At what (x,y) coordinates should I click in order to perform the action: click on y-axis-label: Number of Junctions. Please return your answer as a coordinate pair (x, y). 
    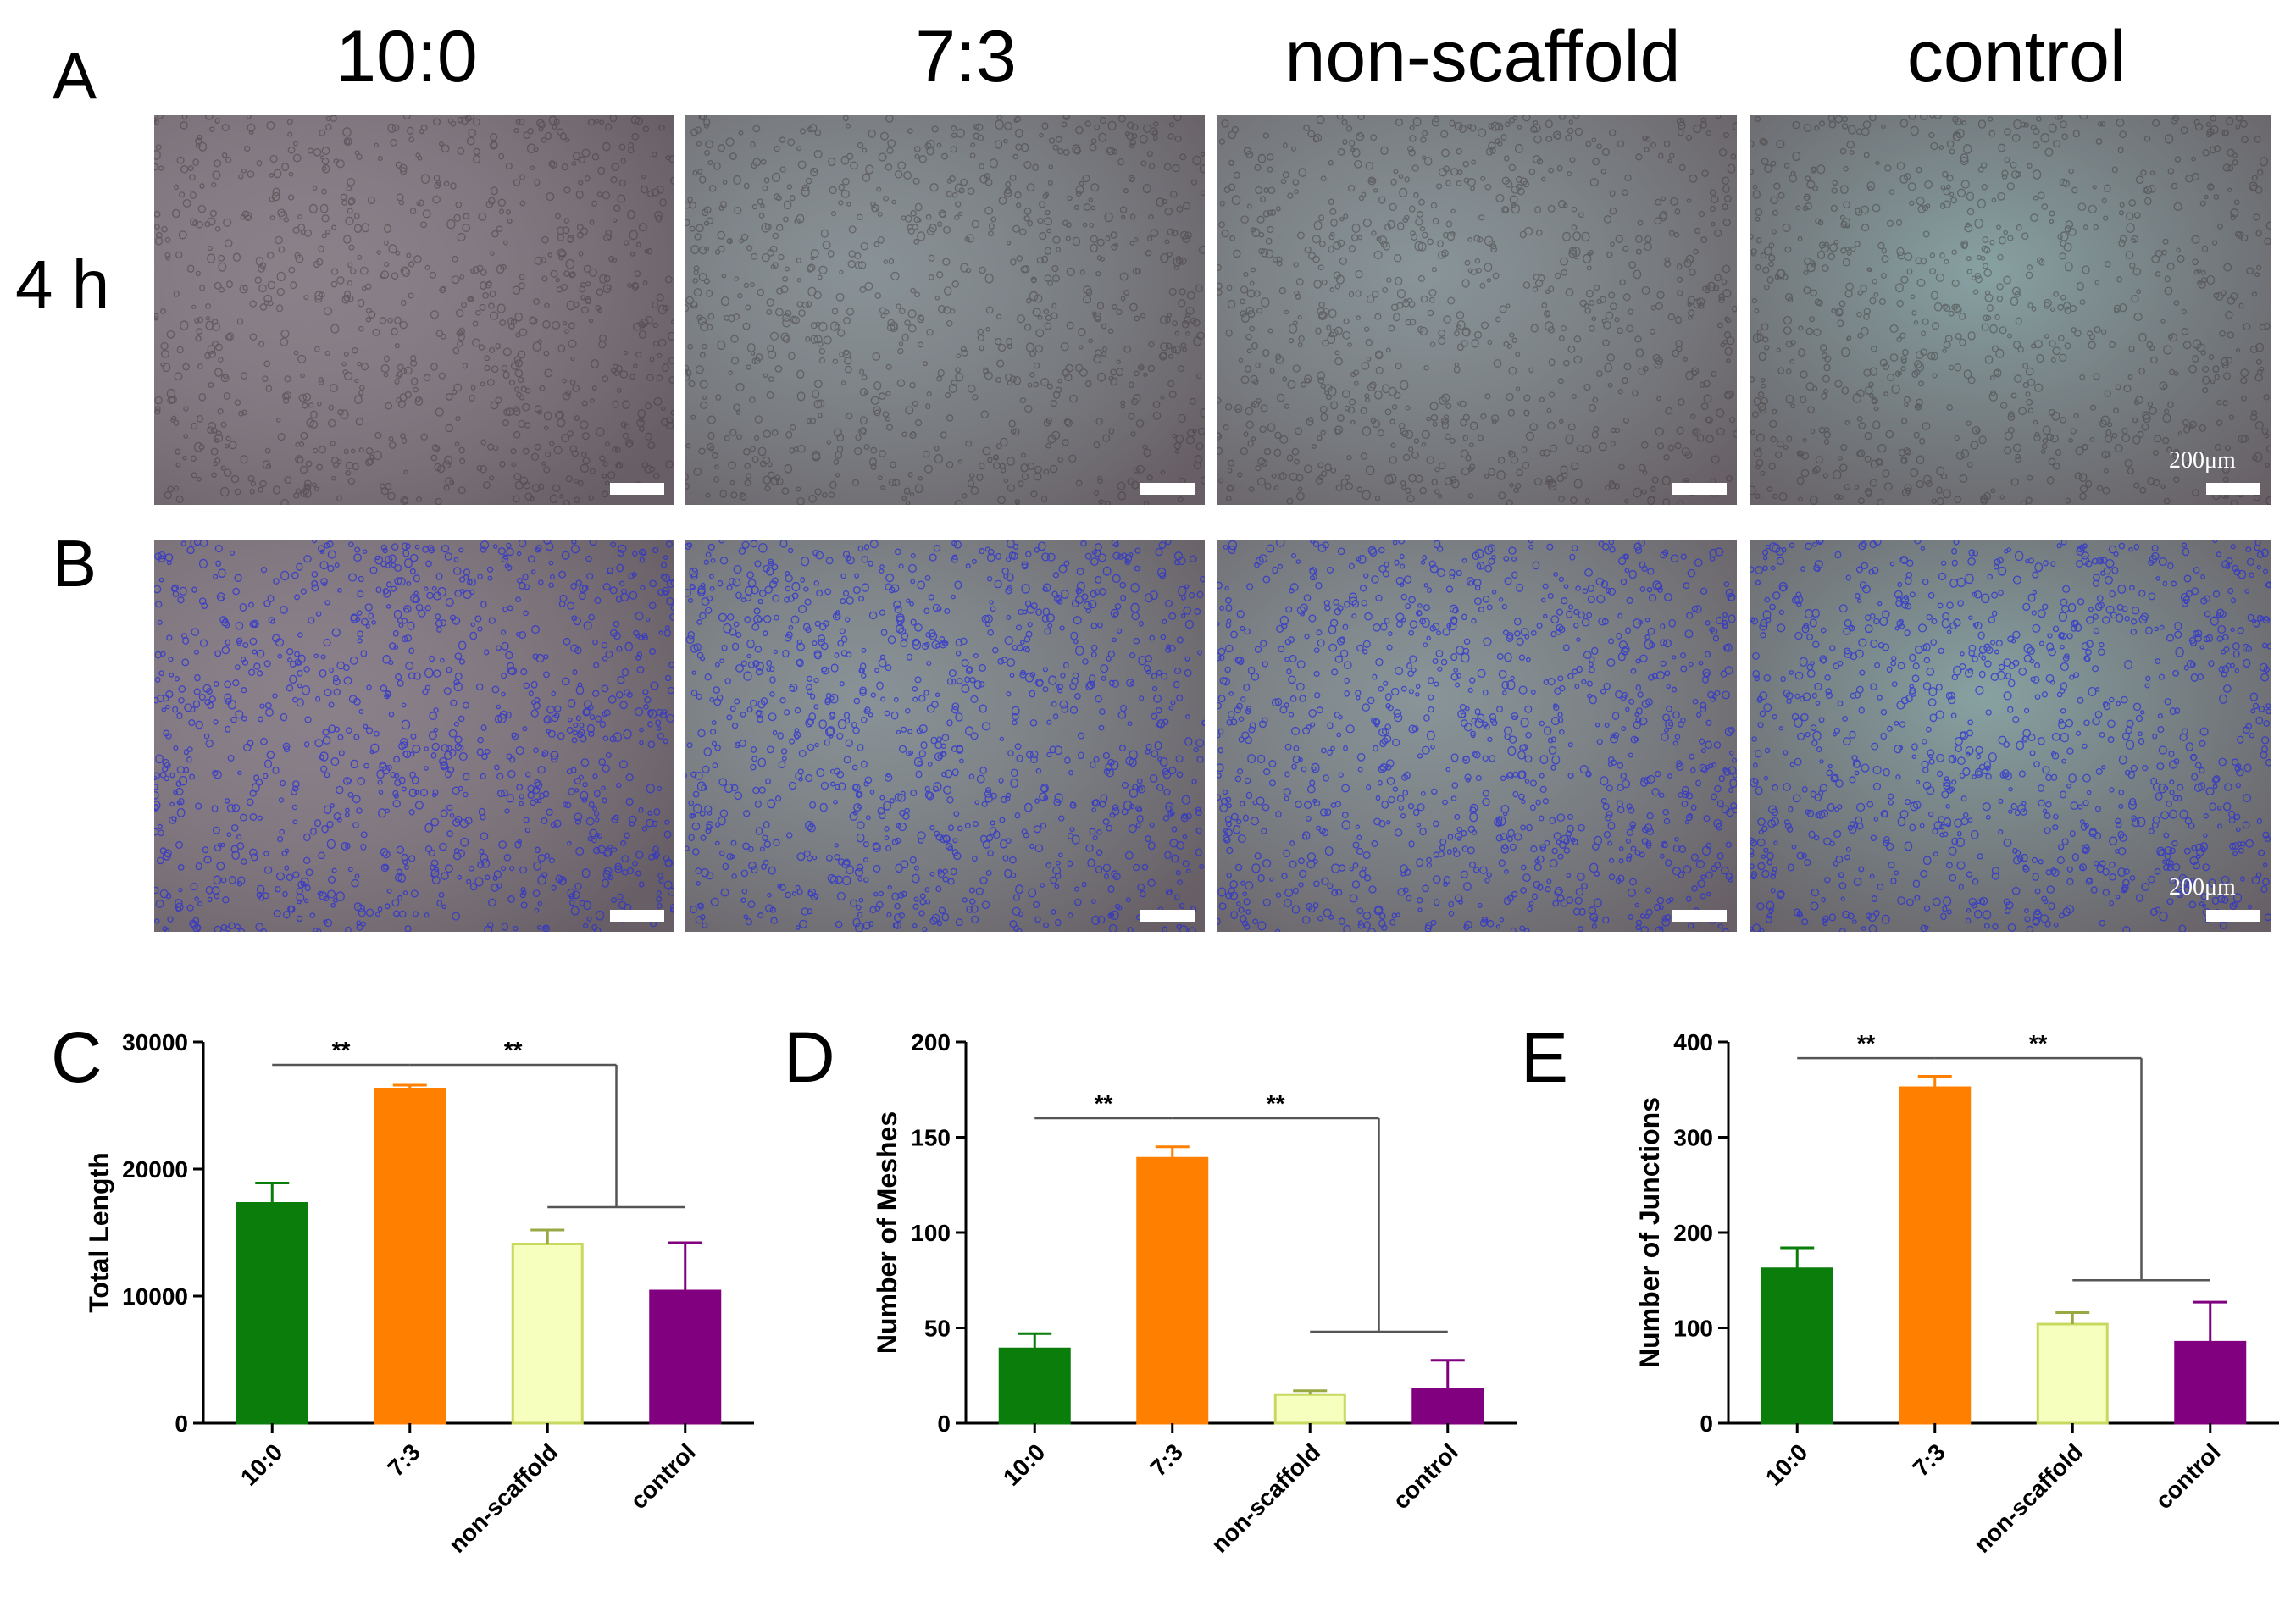
    Looking at the image, I should click on (1649, 1232).